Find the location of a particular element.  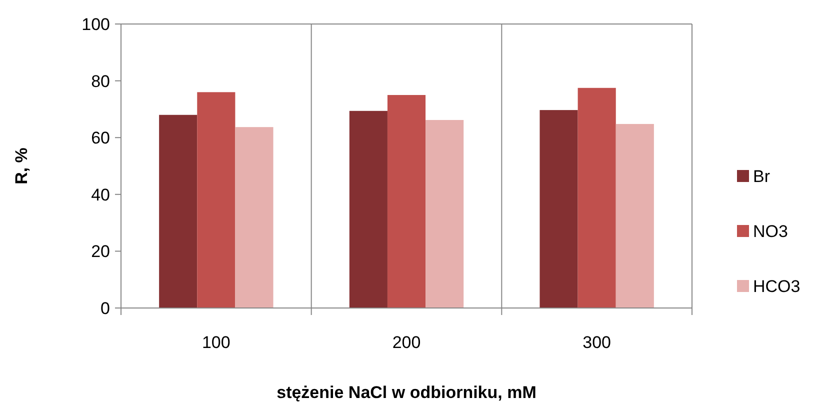

x-tick-label: 100 is located at coordinates (216, 342).